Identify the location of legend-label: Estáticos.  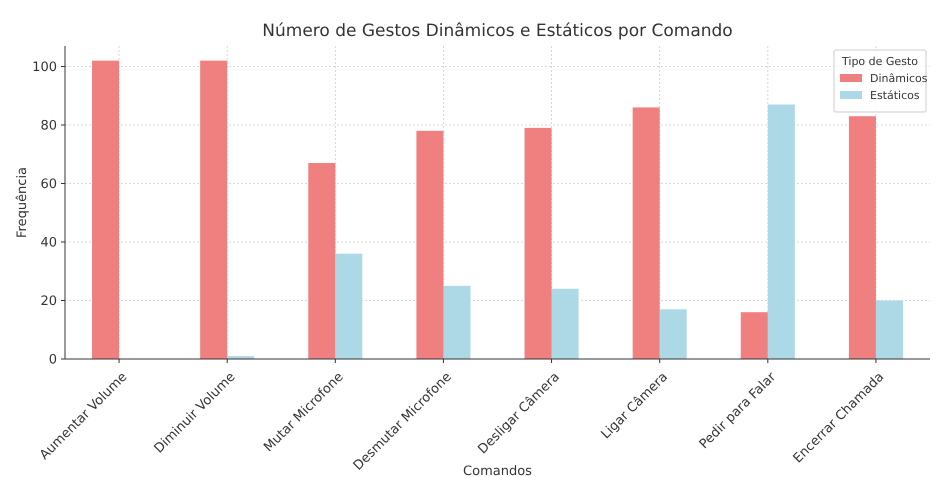
(895, 95).